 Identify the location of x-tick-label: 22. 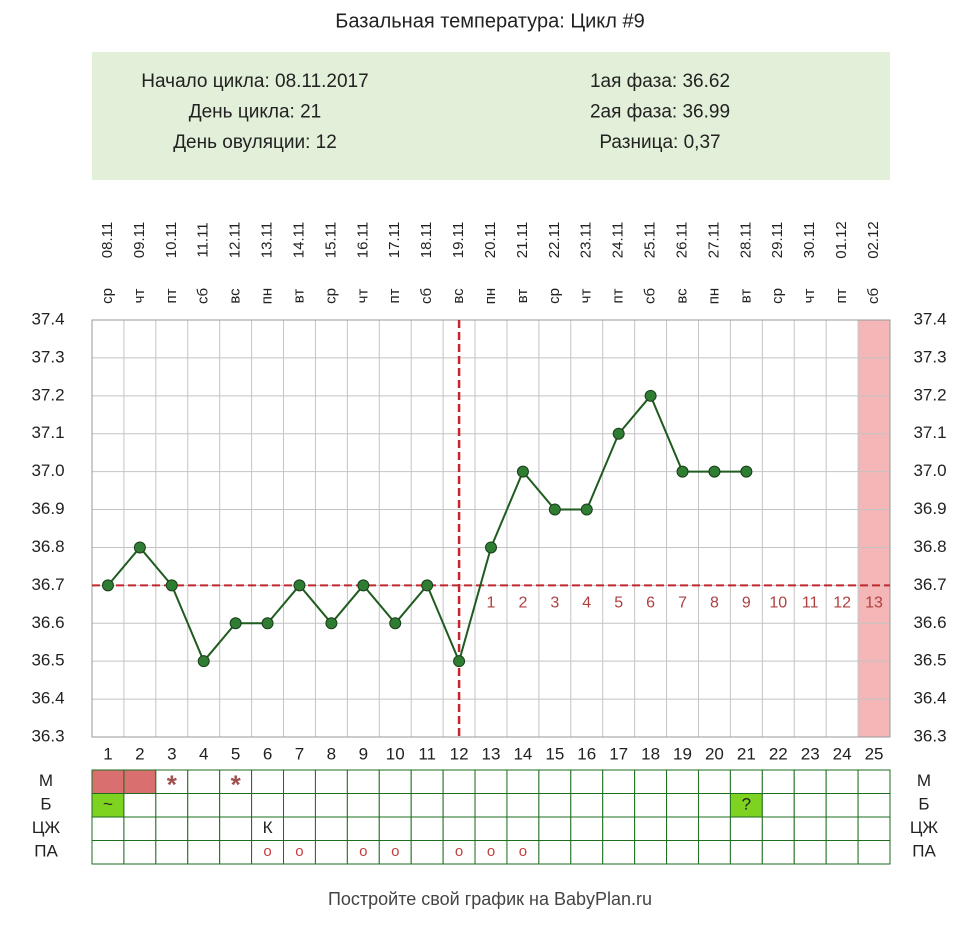
(778, 753).